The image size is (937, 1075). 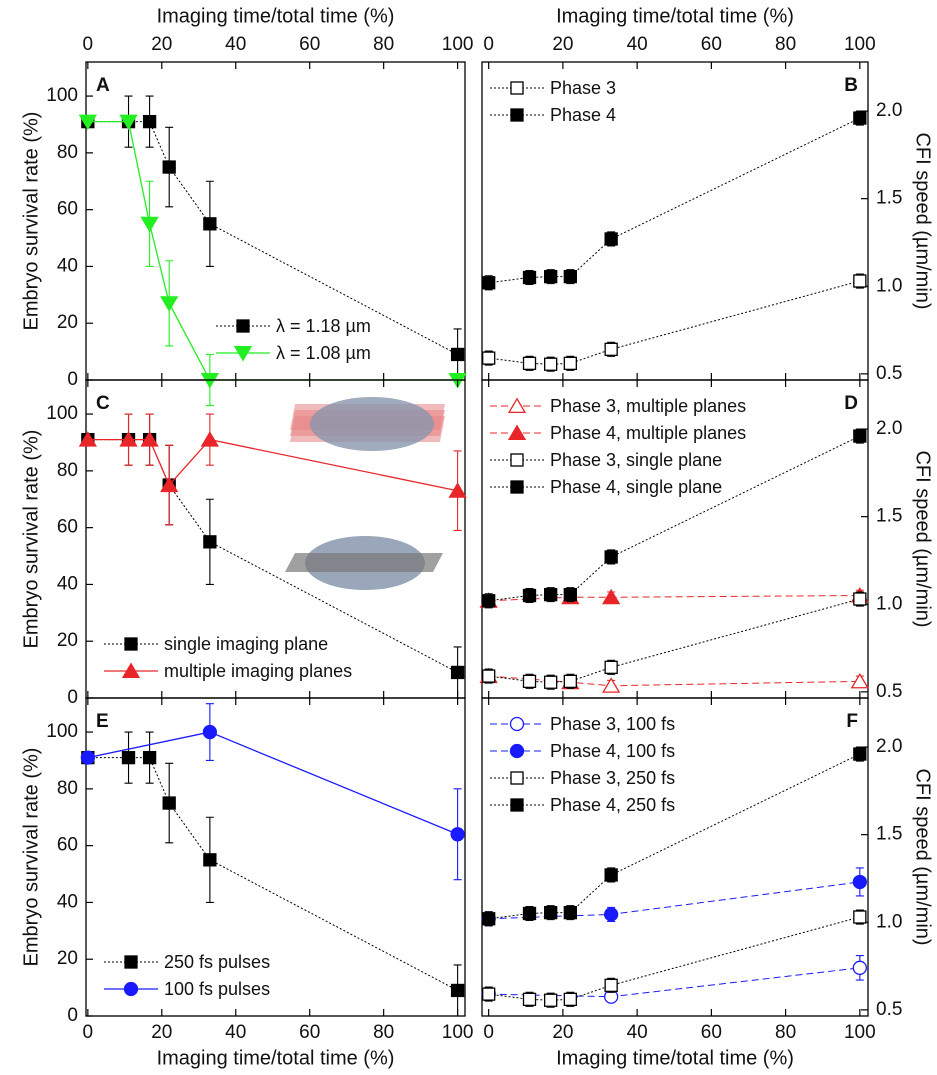 What do you see at coordinates (889, 834) in the screenshot?
I see `y-tick-label: 1.5` at bounding box center [889, 834].